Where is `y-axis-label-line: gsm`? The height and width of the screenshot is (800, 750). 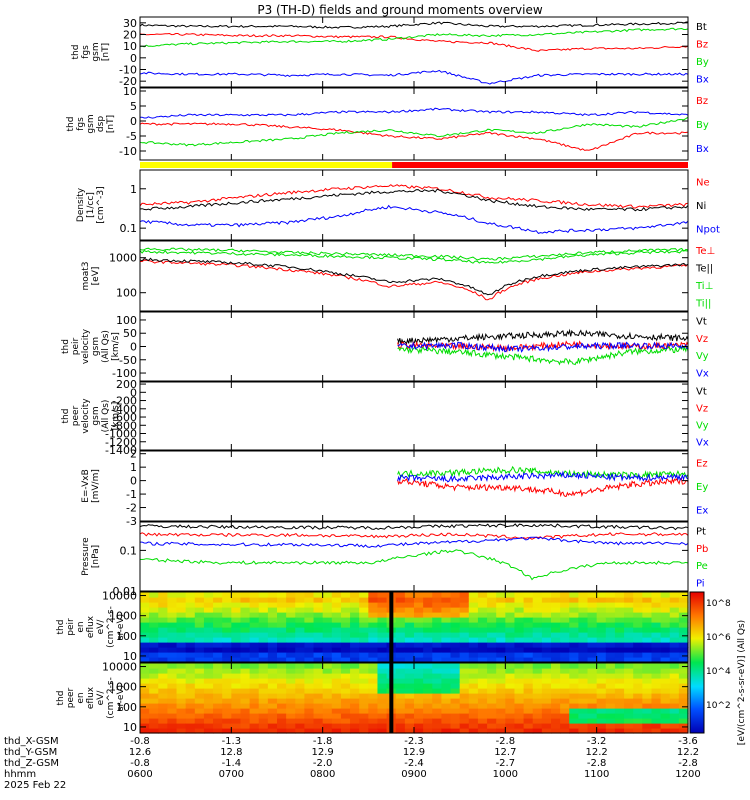
y-axis-label-line: gsm is located at coordinates (91, 123).